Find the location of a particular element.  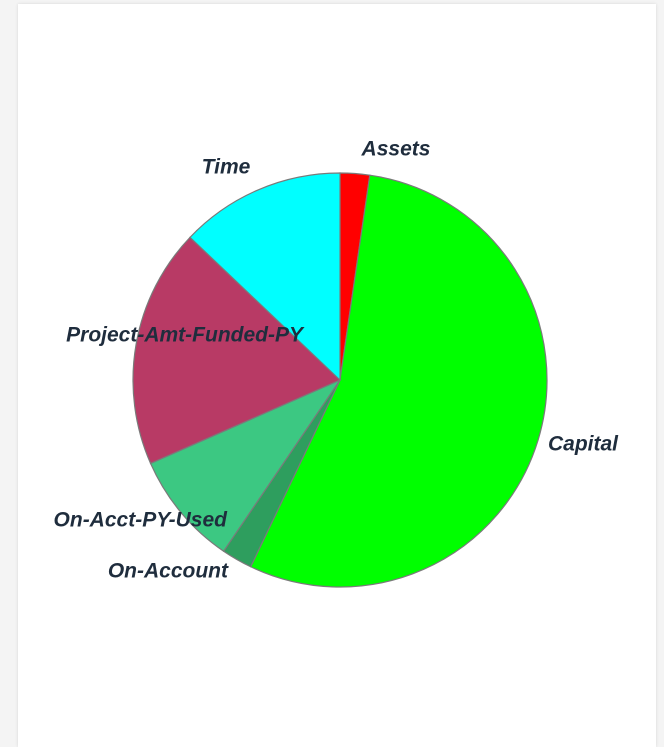

slice-label: On-Account is located at coordinates (168, 571).